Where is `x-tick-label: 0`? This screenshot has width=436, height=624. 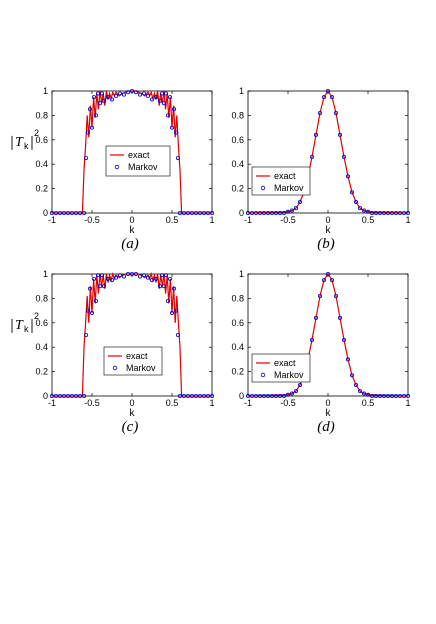 x-tick-label: 0 is located at coordinates (131, 220).